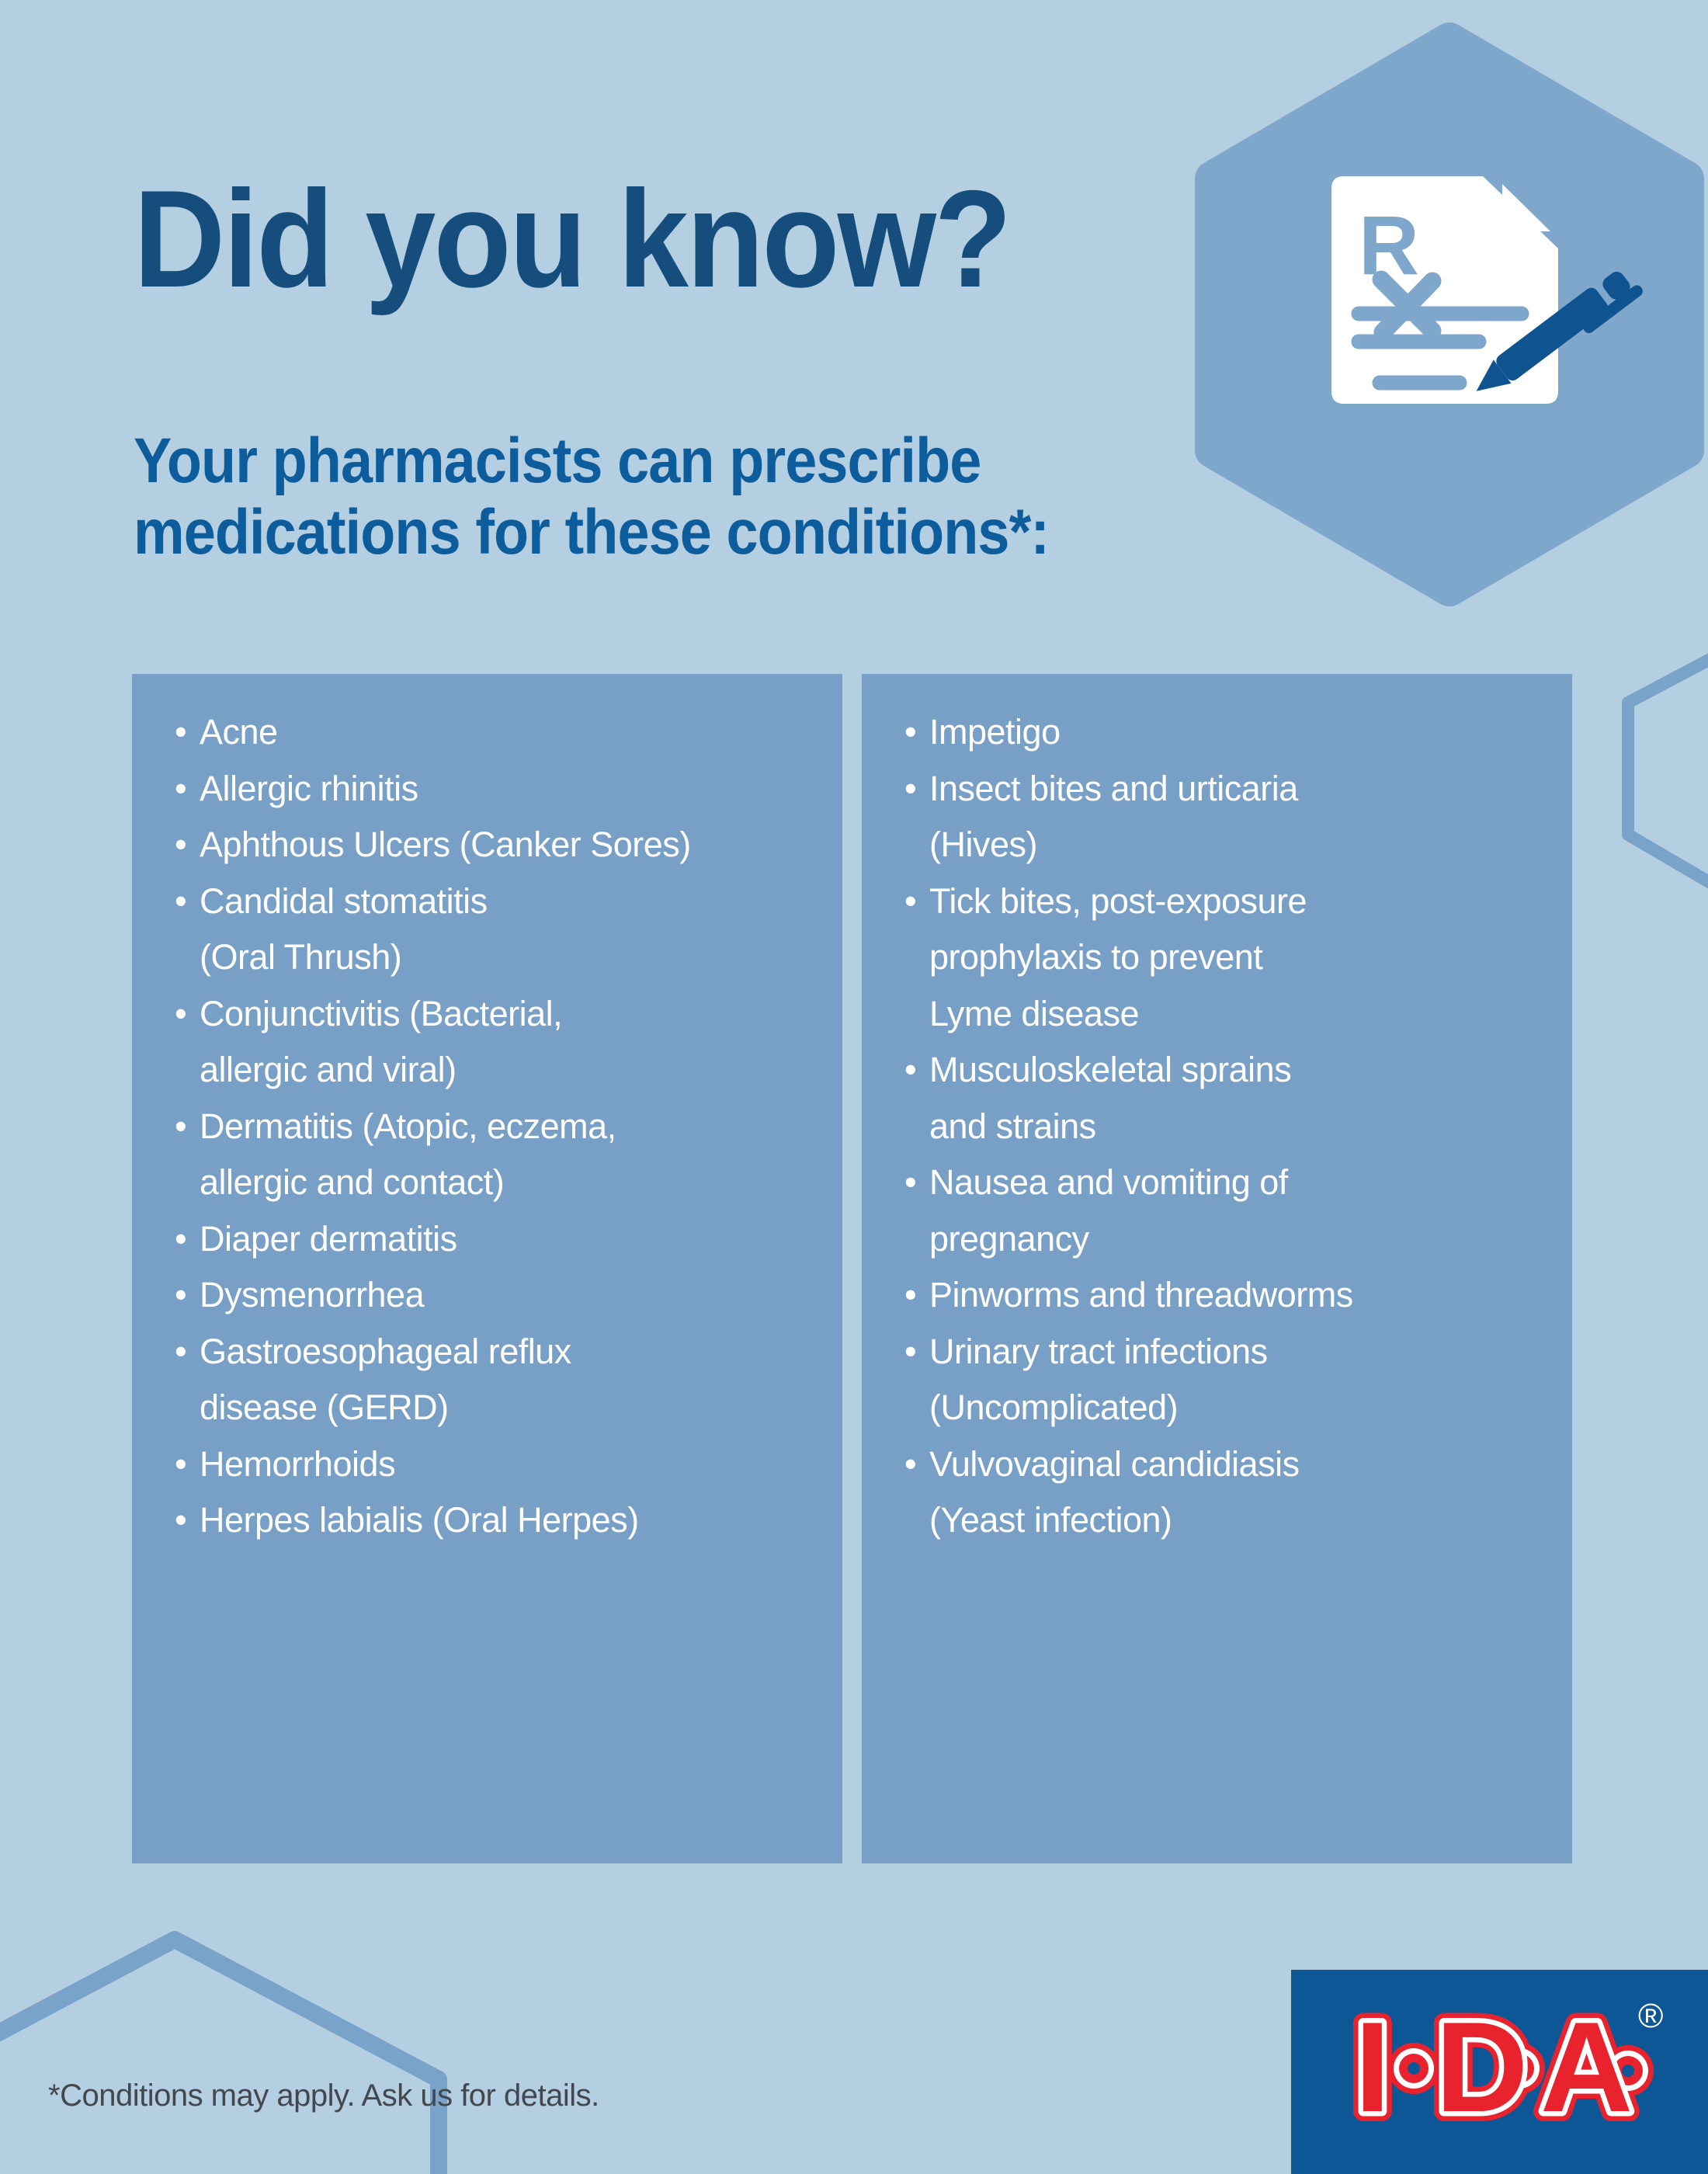  Describe the element at coordinates (498, 1239) in the screenshot. I see `list-item-condition: Diaper dermatitis` at that location.